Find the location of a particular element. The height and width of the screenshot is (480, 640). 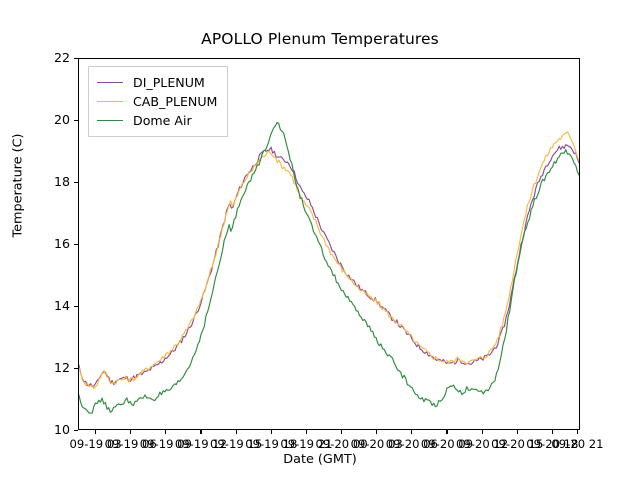

y-tick-label-12: 12 is located at coordinates (61, 367).